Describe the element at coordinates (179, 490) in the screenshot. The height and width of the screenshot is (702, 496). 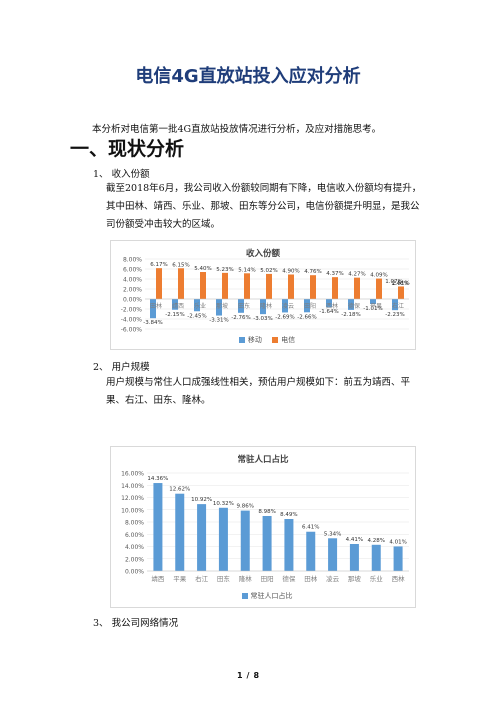
I see `data-label-population: 12.62%` at that location.